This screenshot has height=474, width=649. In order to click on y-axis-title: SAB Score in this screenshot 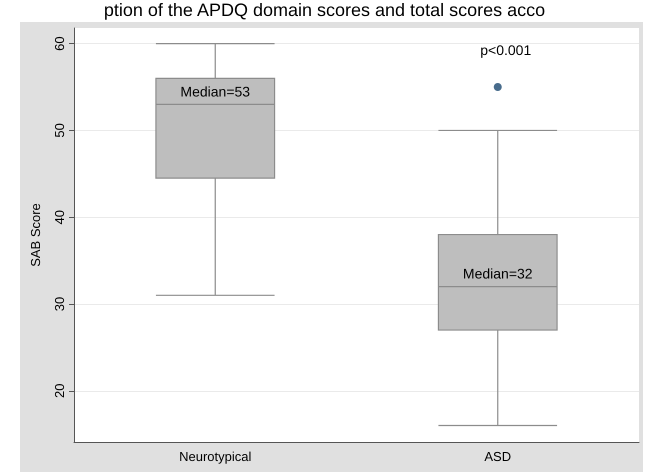, I will do `click(35, 235)`.